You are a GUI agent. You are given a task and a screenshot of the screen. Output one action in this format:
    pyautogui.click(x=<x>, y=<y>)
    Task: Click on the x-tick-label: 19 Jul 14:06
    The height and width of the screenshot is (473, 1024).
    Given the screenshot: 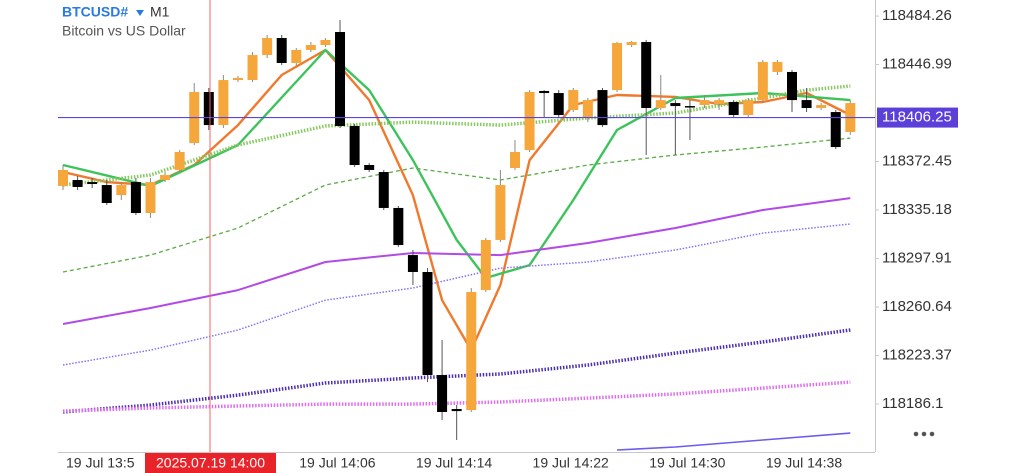 What is the action you would take?
    pyautogui.click(x=337, y=463)
    